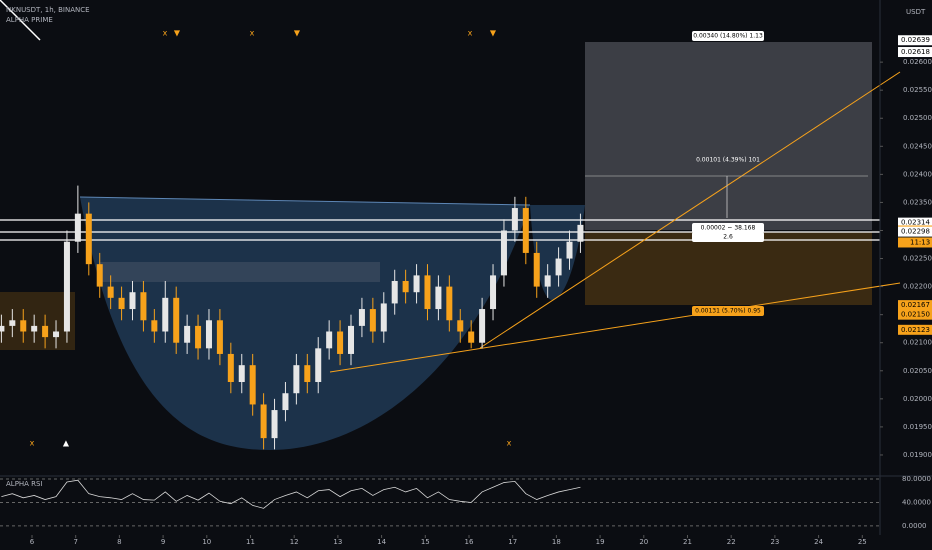 The height and width of the screenshot is (550, 932). What do you see at coordinates (728, 268) in the screenshot?
I see `stop-zone` at bounding box center [728, 268].